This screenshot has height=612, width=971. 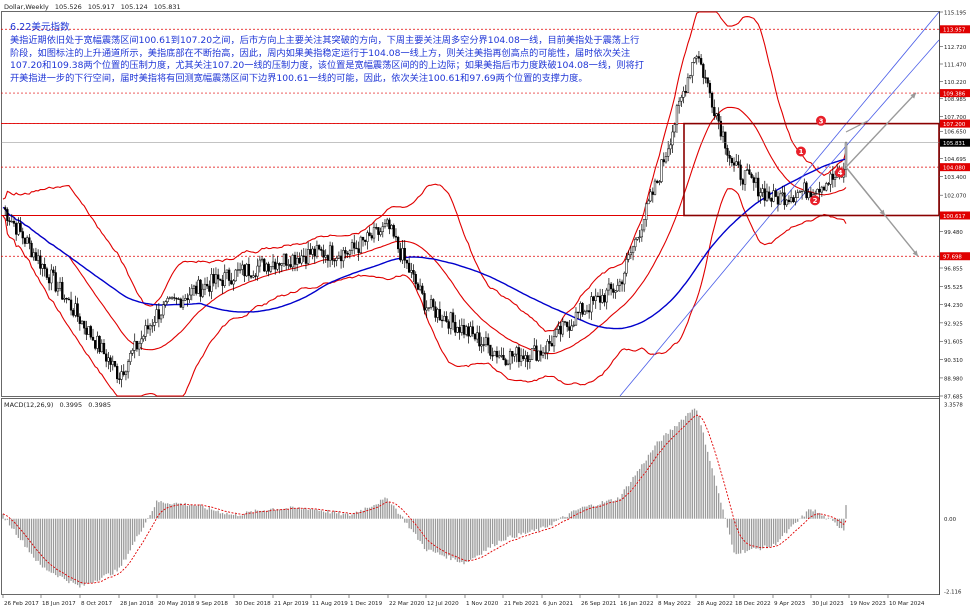 What do you see at coordinates (955, 215) in the screenshot?
I see `level-tag` at bounding box center [955, 215].